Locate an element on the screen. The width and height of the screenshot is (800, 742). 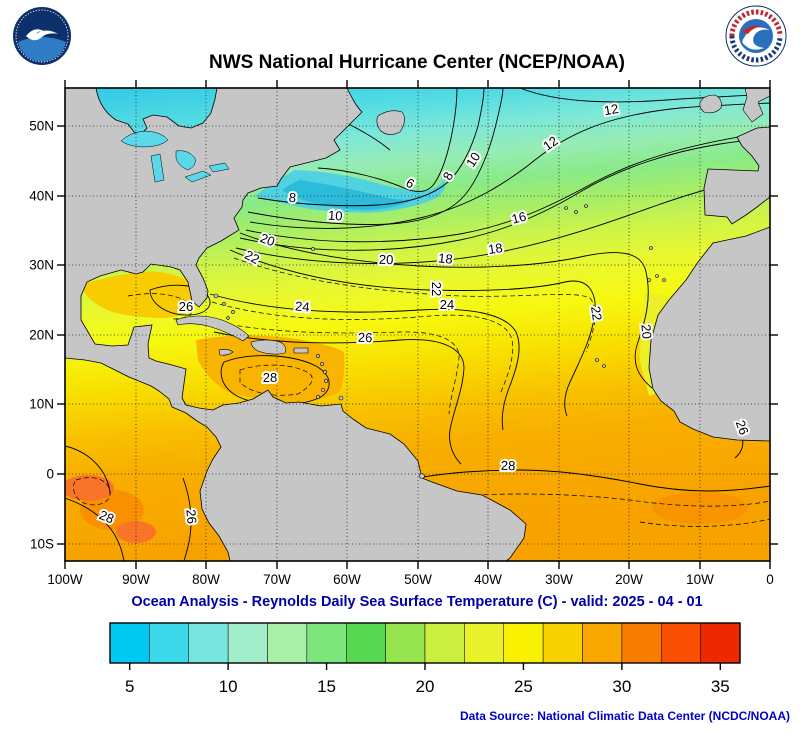
colorbar-tick-label: 20 is located at coordinates (425, 686).